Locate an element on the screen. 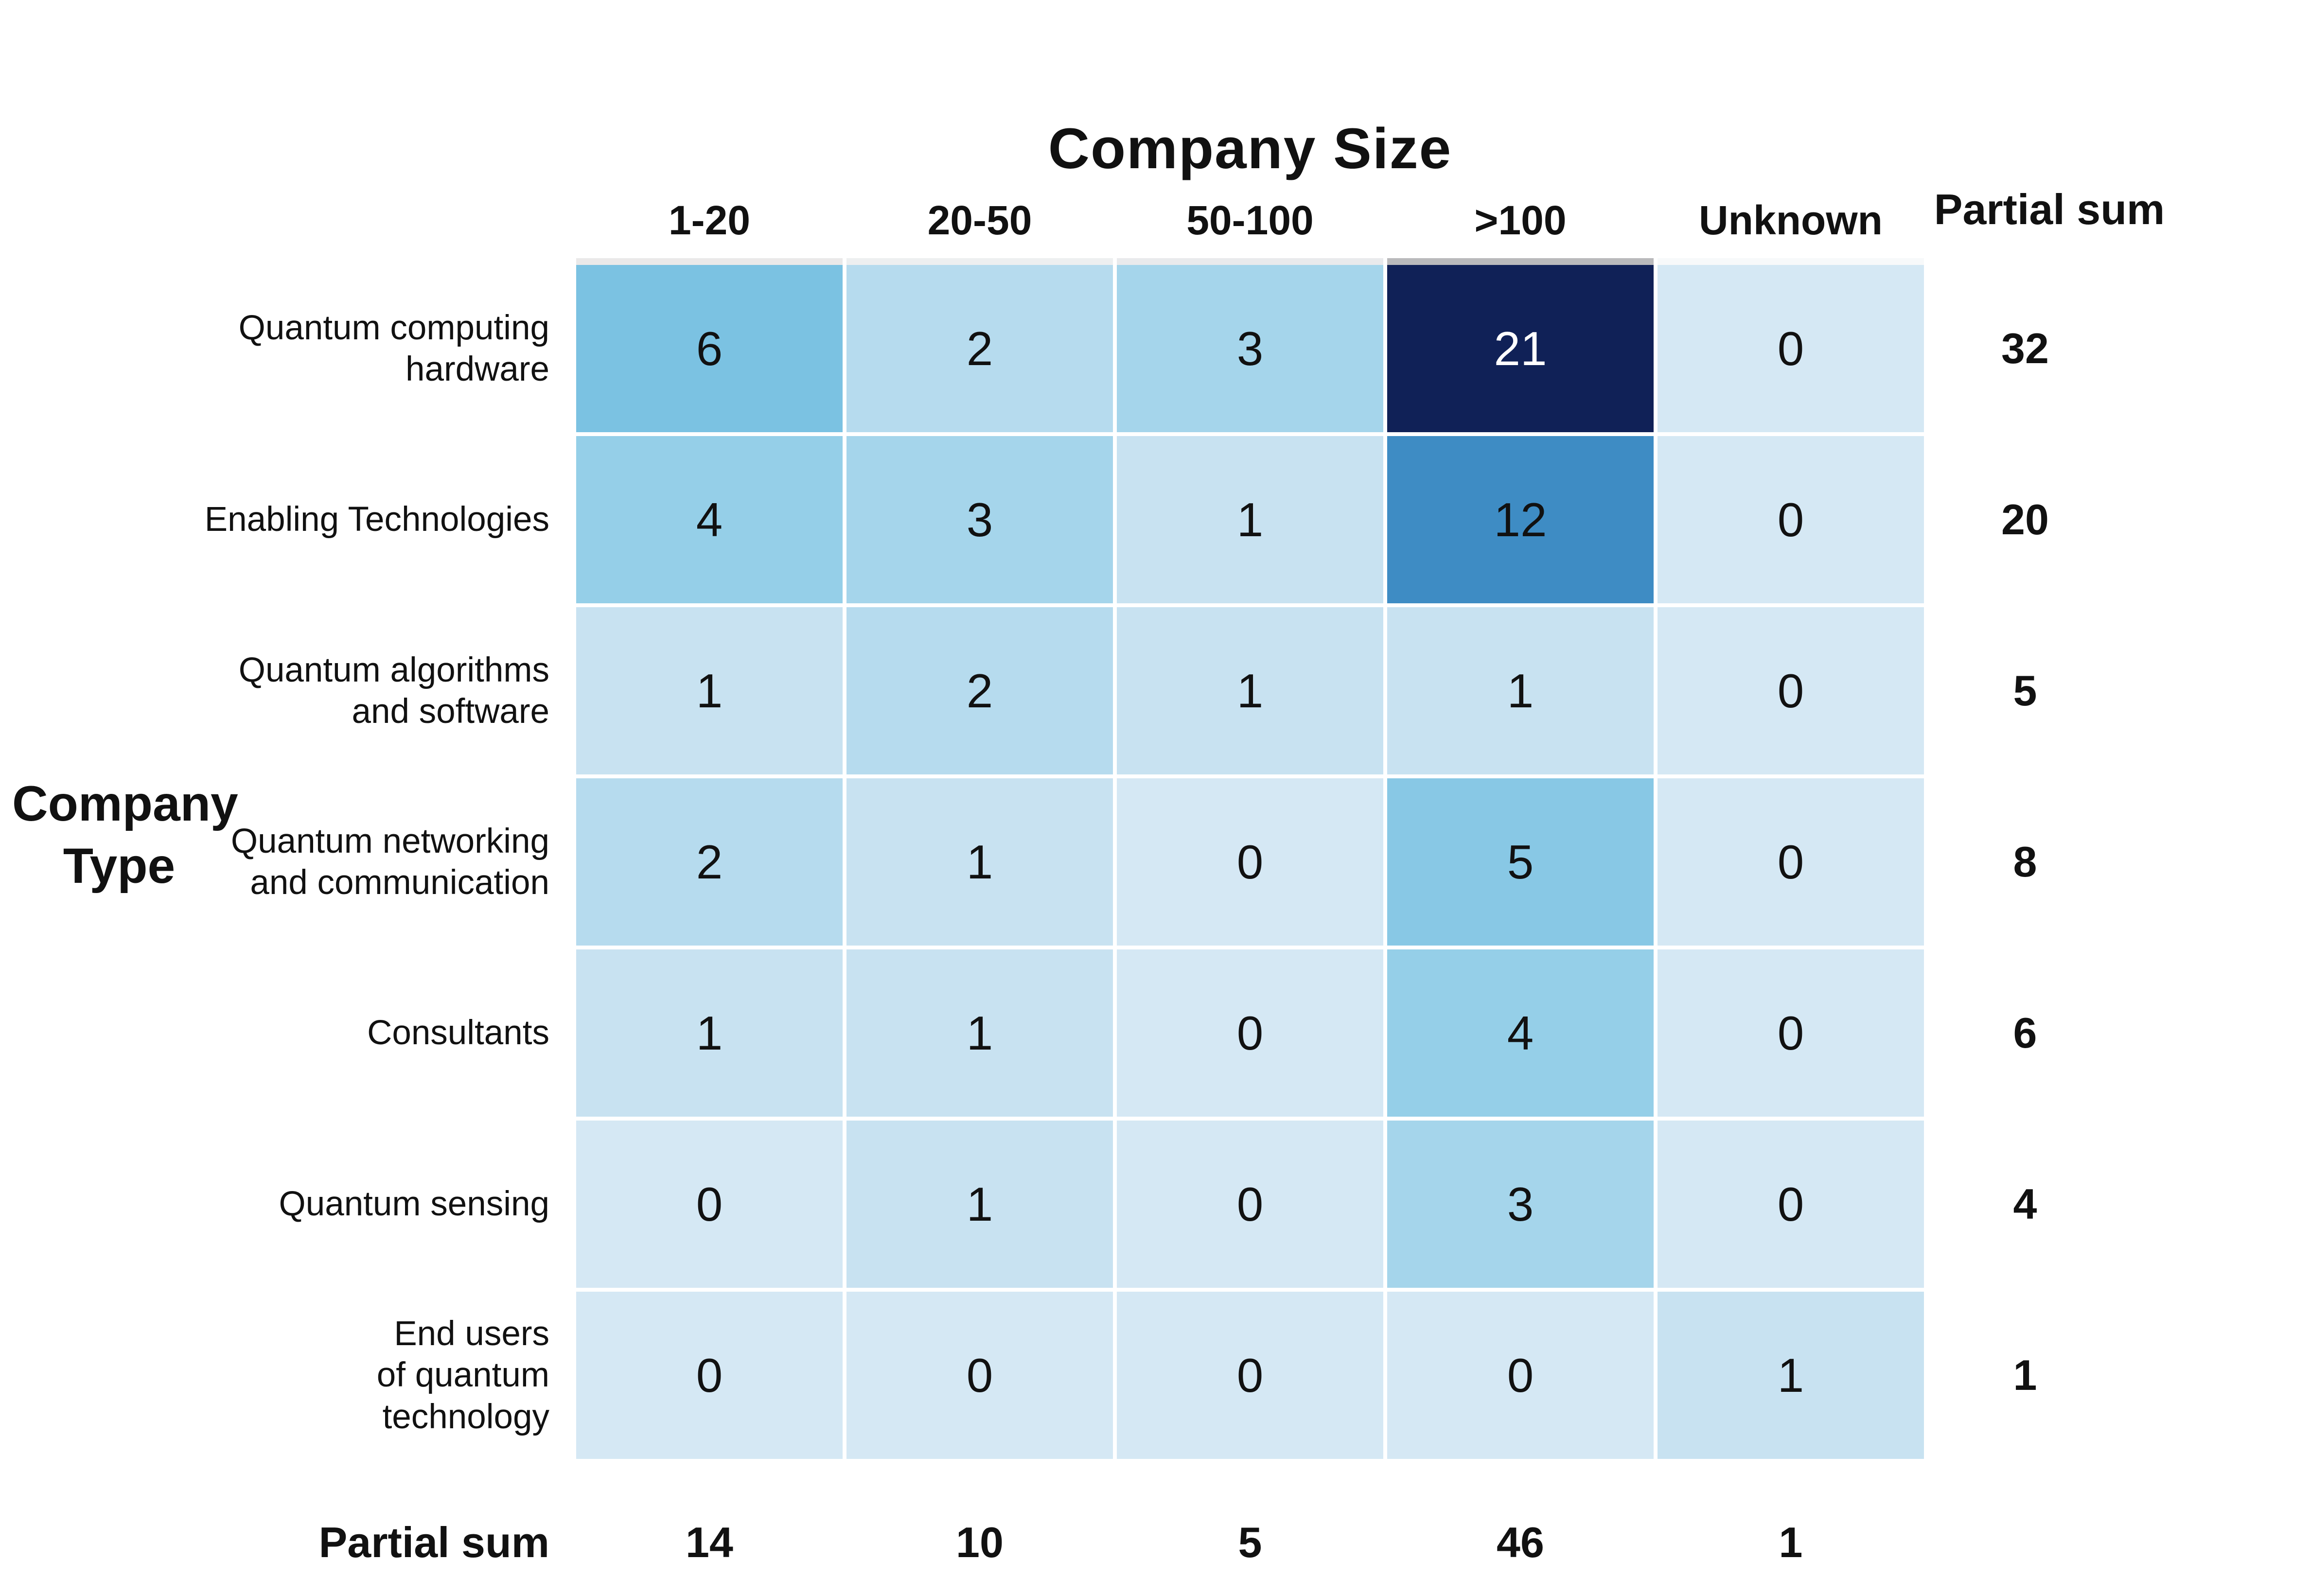 This screenshot has width=2310, height=1596. heatmap-cell-r6-c1: 0 is located at coordinates (979, 1375).